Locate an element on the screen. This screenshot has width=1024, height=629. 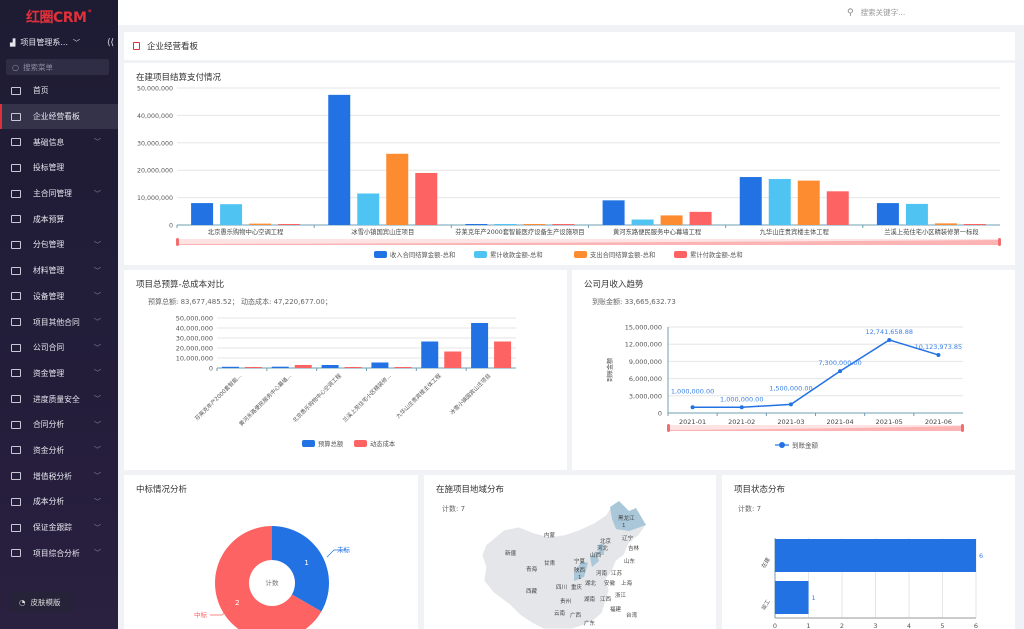
region-heilongjiang is located at coordinates (628, 516).